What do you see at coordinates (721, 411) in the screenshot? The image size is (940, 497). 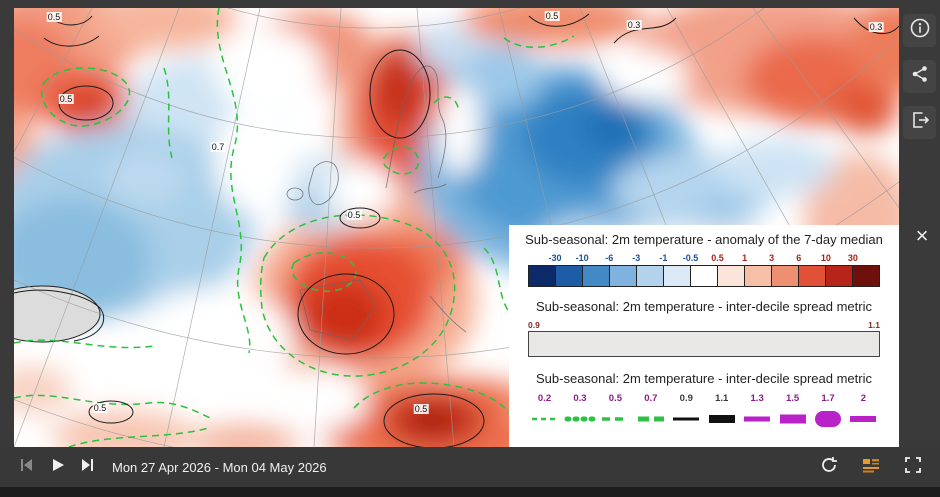 I see `spread-line-item: 1.1` at bounding box center [721, 411].